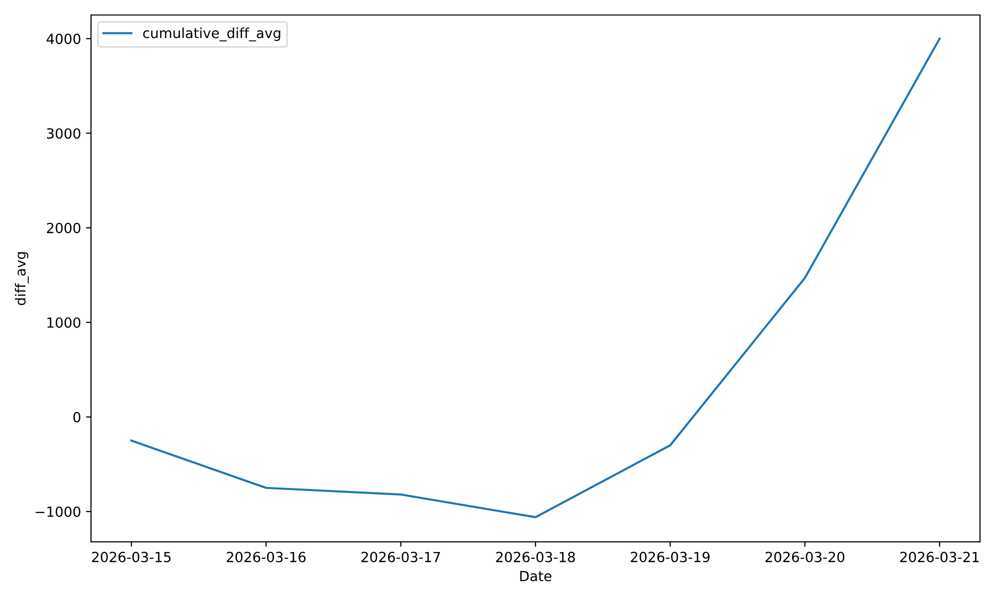  I want to click on y-axis-title: diff_avg, so click(21, 279).